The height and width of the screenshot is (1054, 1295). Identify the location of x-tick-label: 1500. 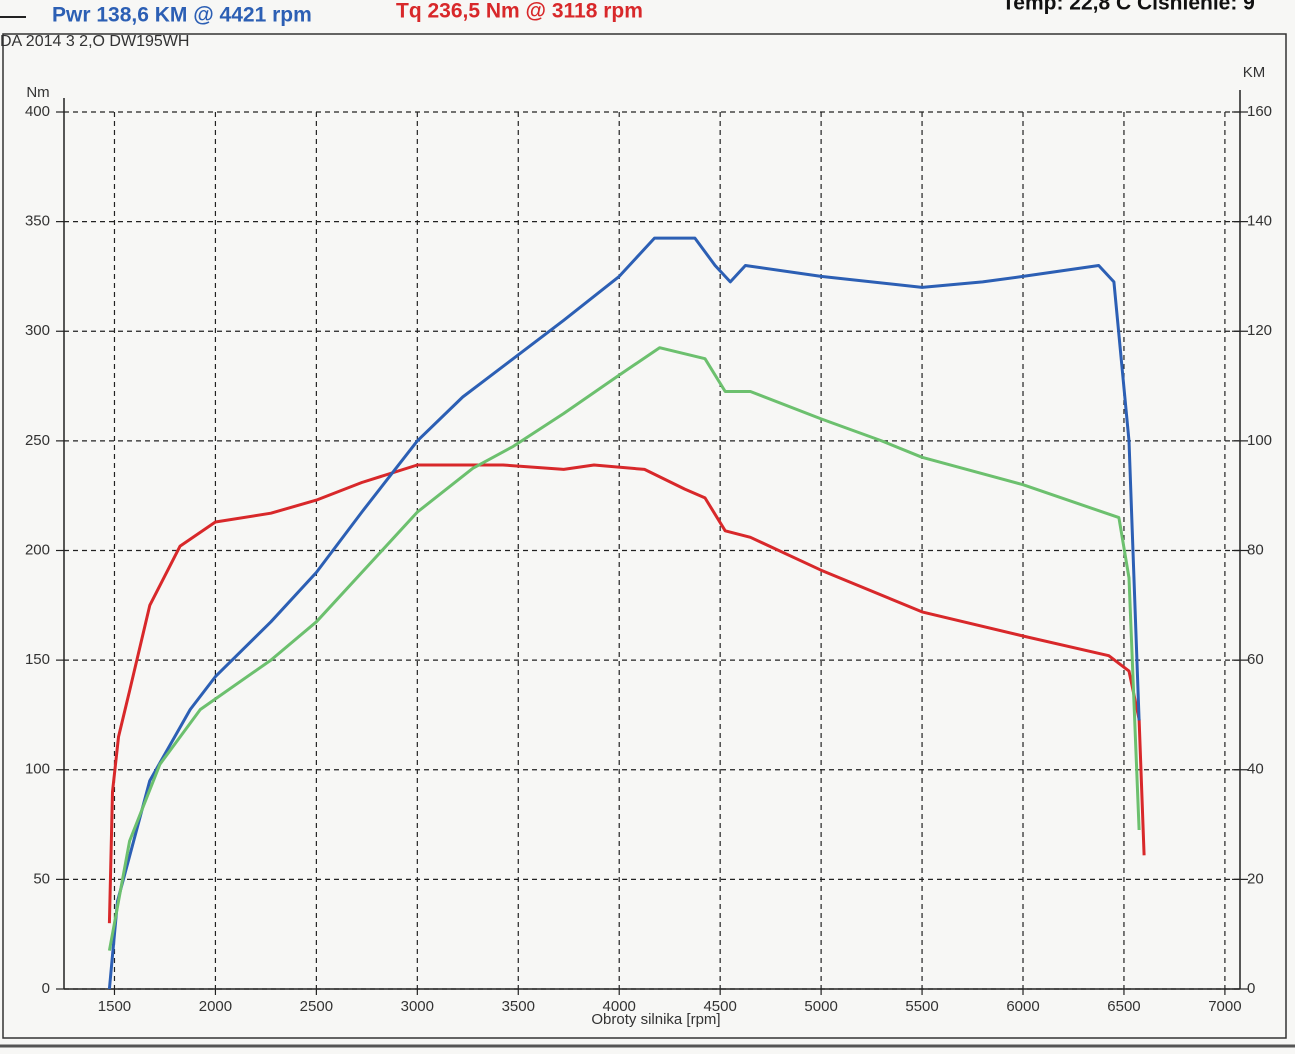
(114, 1006).